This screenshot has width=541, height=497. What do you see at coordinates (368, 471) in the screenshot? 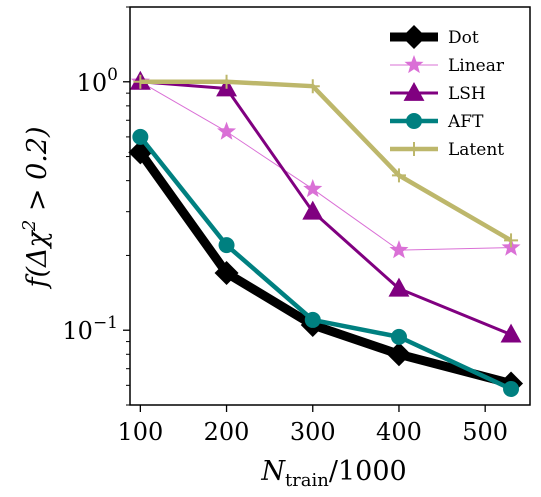
I see `x-axis-title-rest: /1000` at bounding box center [368, 471].